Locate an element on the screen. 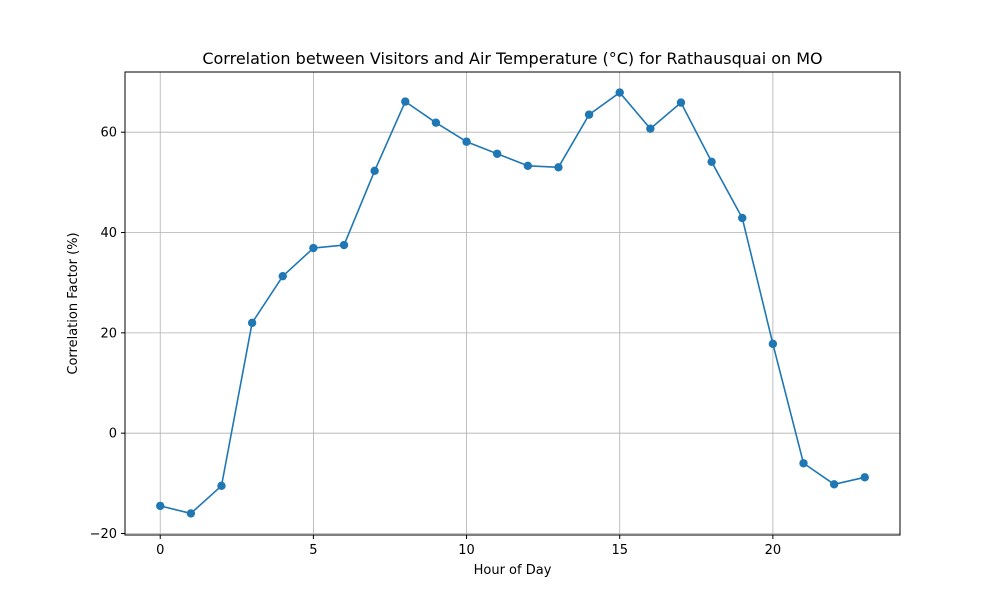  y-axis-label: Correlation Factor (%) is located at coordinates (73, 303).